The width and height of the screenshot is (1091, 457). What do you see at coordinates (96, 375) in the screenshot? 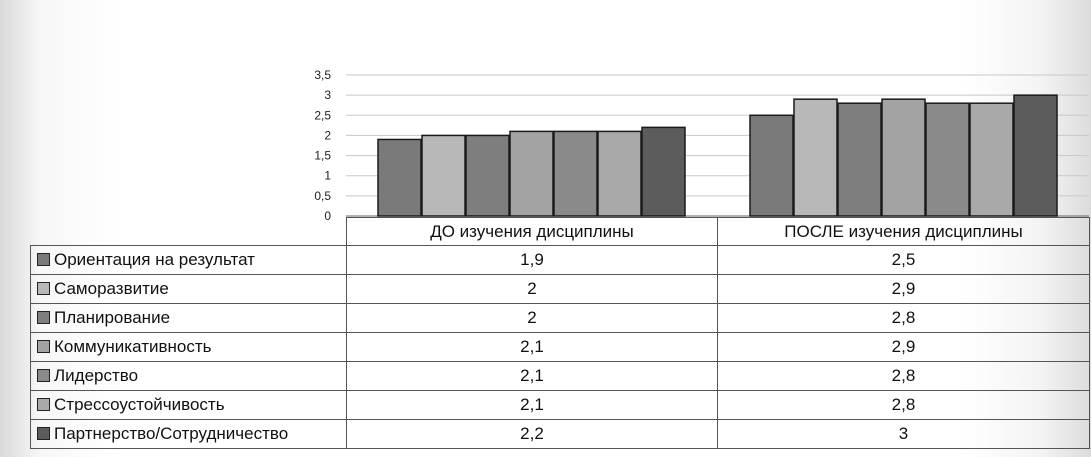
I see `series-name: Лидерство` at bounding box center [96, 375].